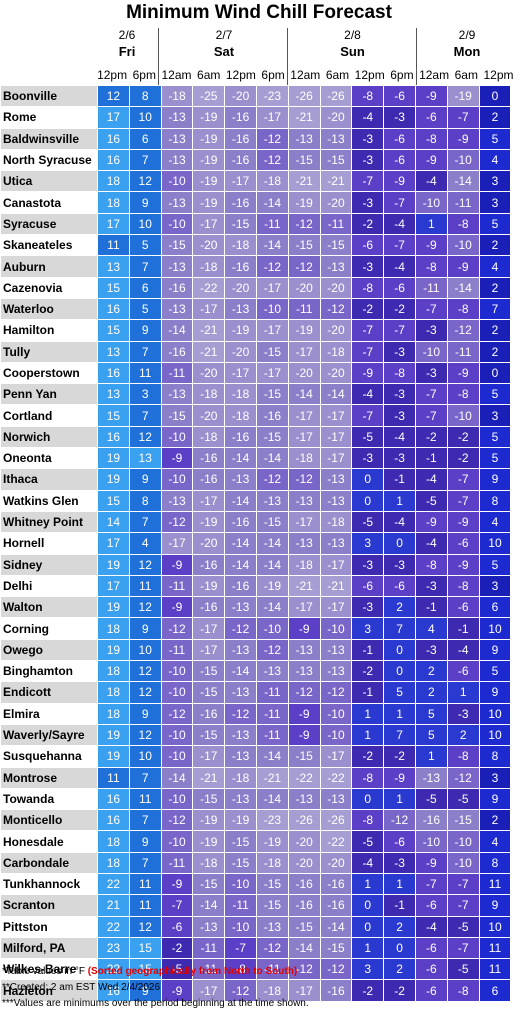 The height and width of the screenshot is (1024, 518). What do you see at coordinates (112, 75) in the screenshot?
I see `time-header: 12pm` at bounding box center [112, 75].